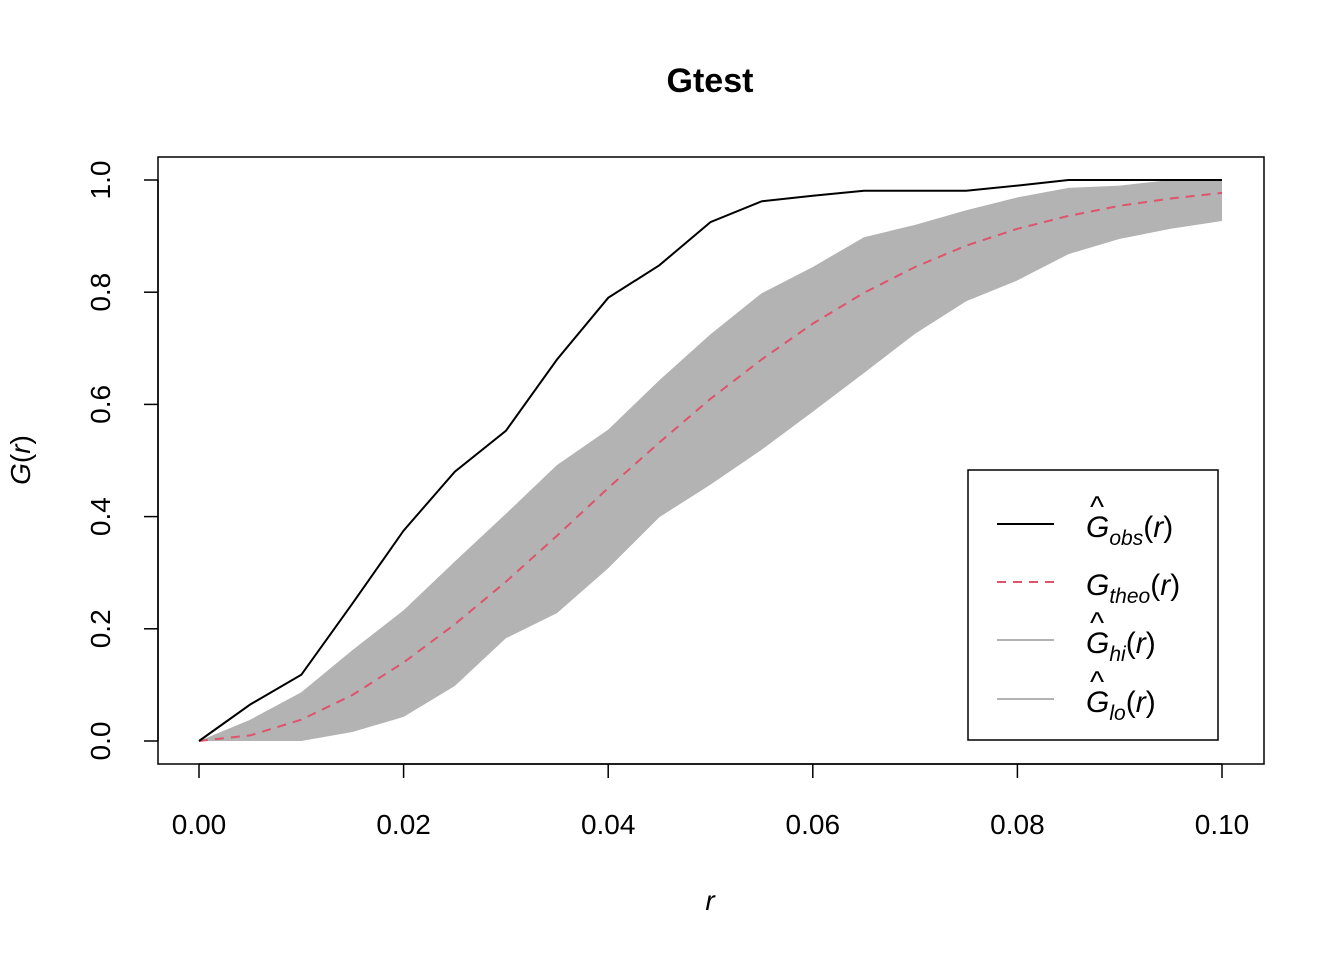 This screenshot has height=960, width=1344. I want to click on legend-label-obs: Gobs(r), so click(1129, 530).